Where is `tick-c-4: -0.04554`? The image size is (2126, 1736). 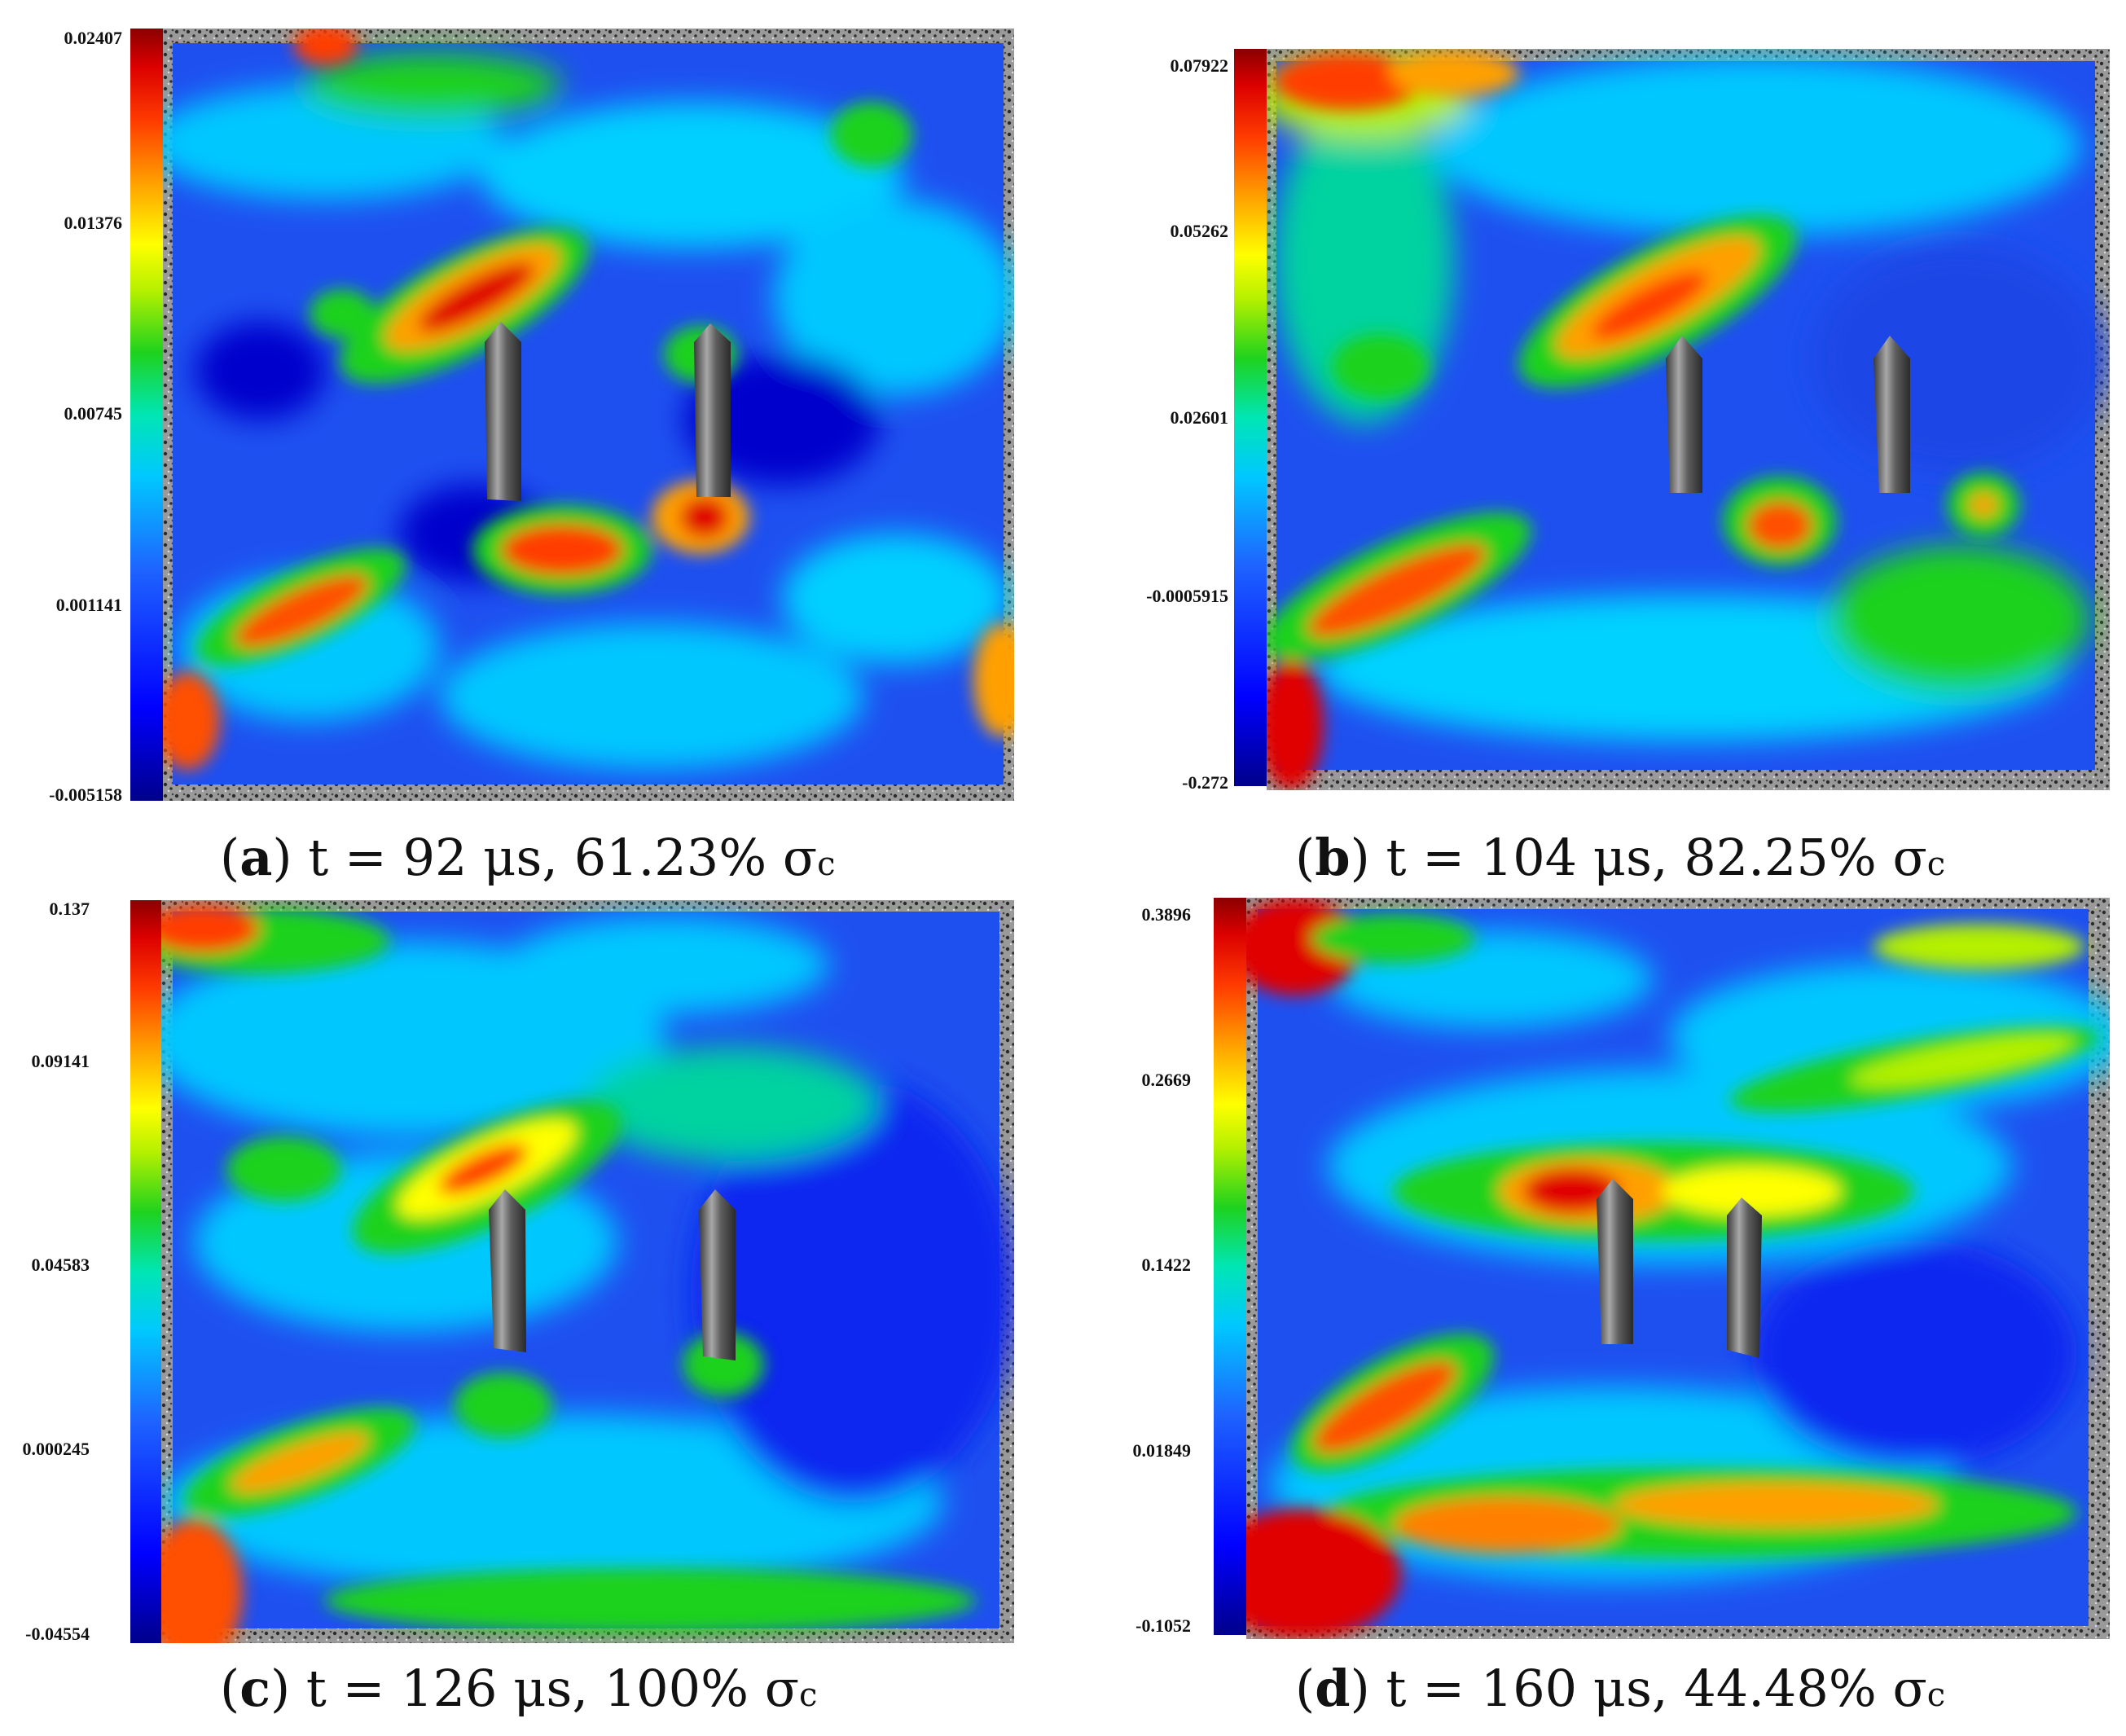
tick-c-4: -0.04554 is located at coordinates (57, 1634).